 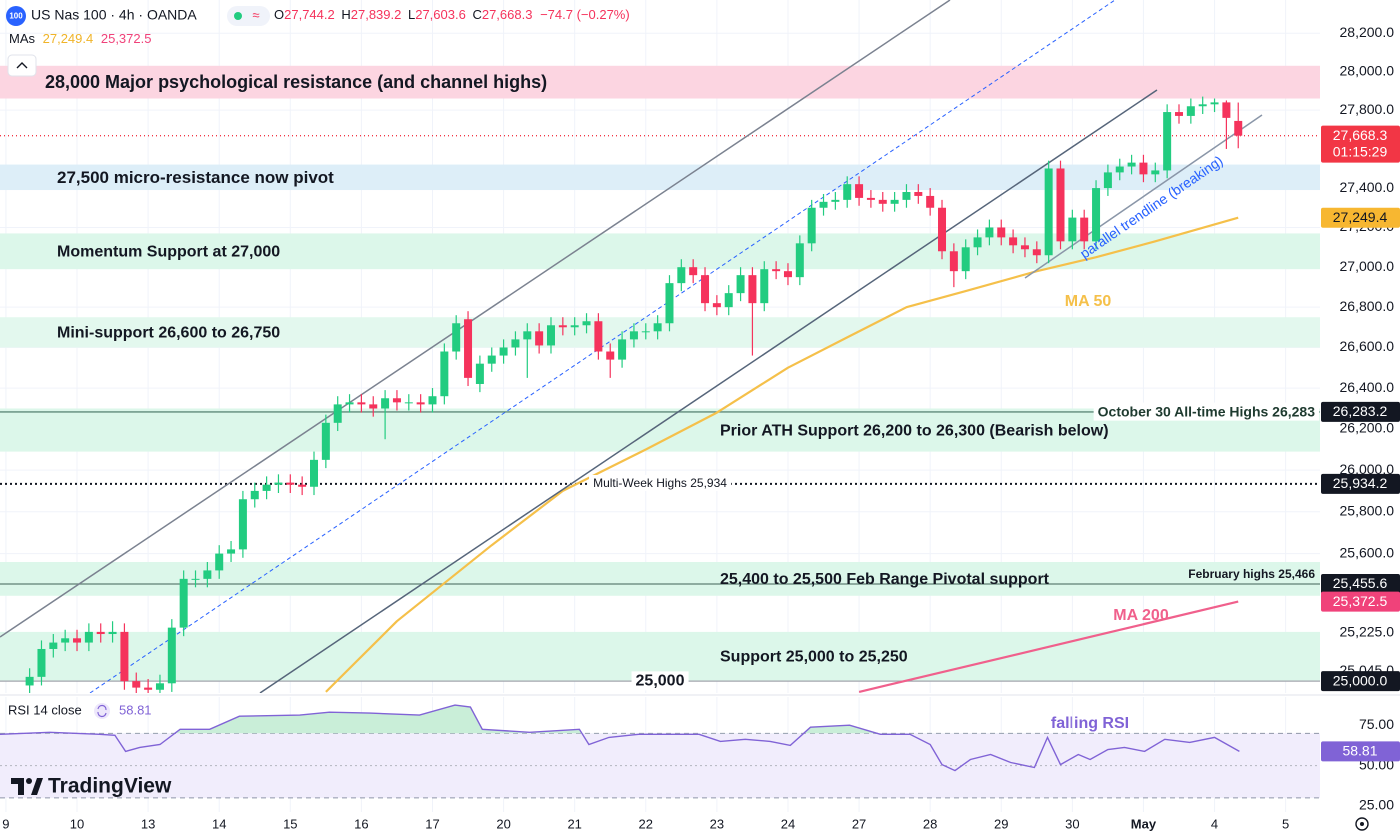 I want to click on y-tick-label: 27,800.0, so click(x=1367, y=109).